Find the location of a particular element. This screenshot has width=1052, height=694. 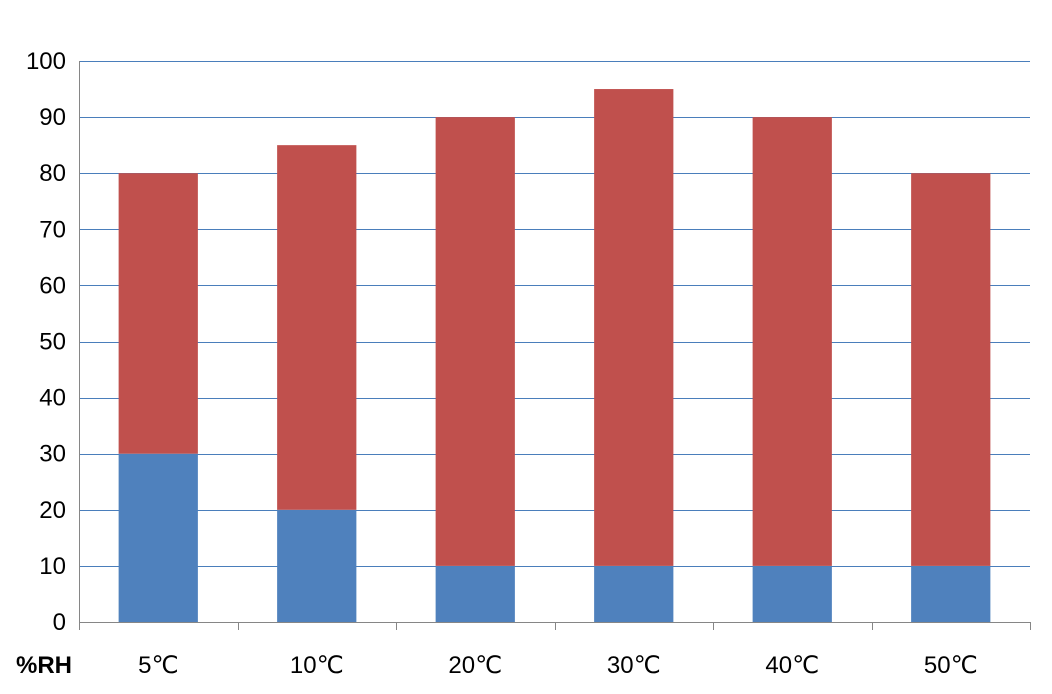

y-tick-label-30: 30 is located at coordinates (52, 454).